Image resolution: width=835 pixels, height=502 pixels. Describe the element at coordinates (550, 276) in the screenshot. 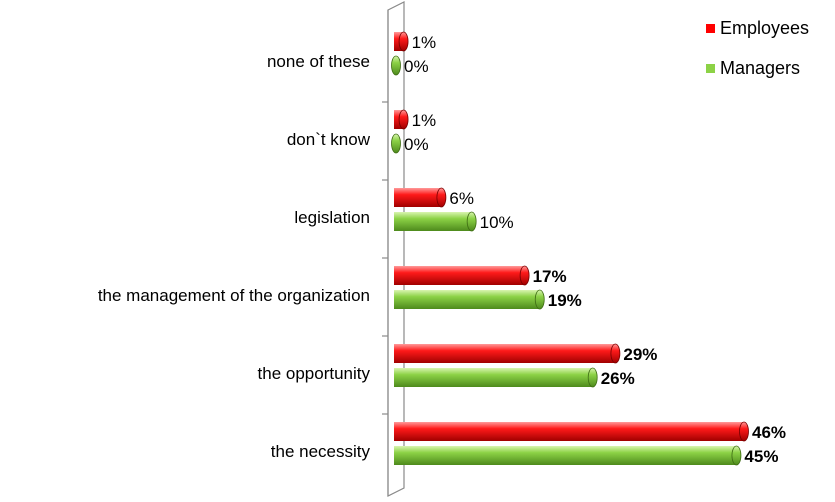

I see `data-label-employees: 17%` at that location.